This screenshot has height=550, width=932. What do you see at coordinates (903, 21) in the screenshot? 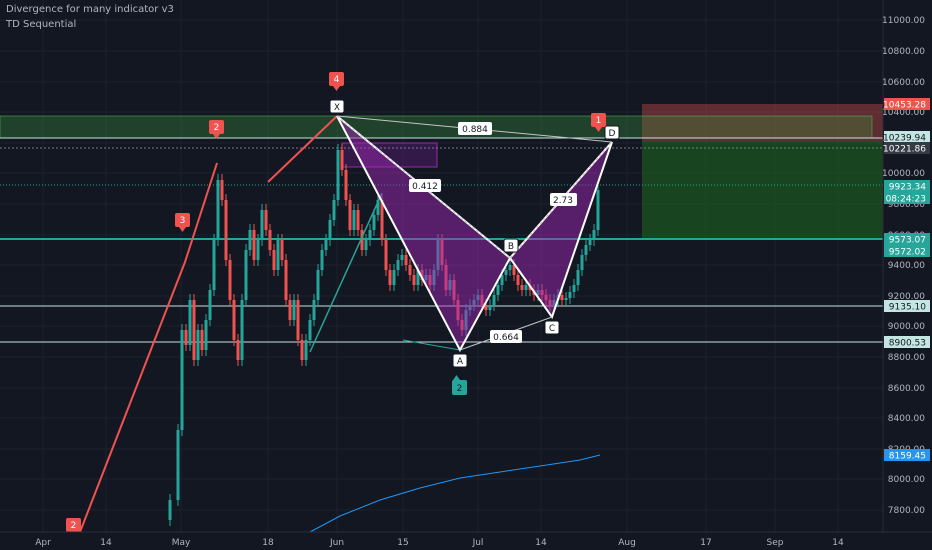
I see `price-tick-label: 11000.00` at bounding box center [903, 21].